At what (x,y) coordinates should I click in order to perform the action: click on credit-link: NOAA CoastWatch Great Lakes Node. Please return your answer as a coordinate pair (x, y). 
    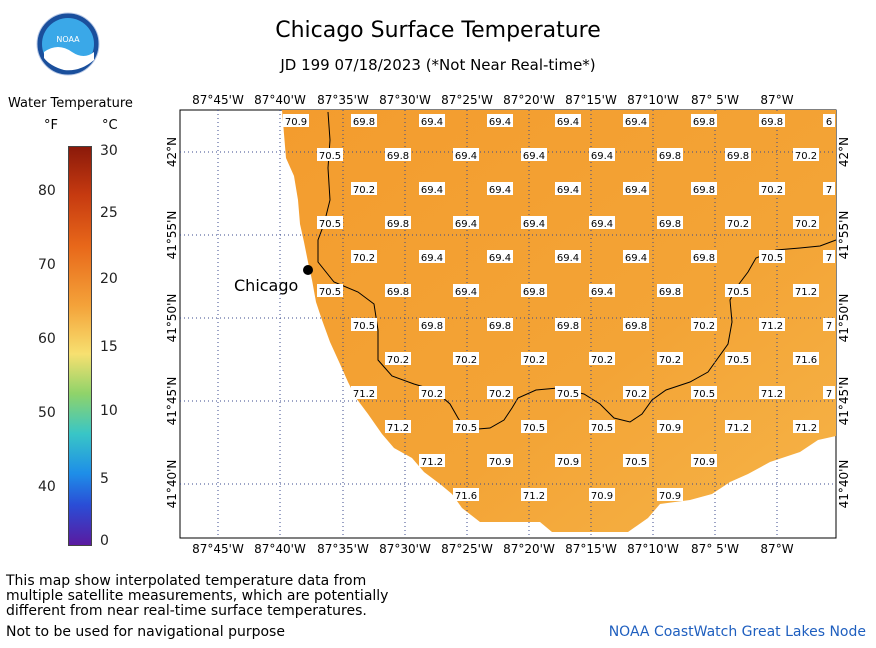
    Looking at the image, I should click on (737, 632).